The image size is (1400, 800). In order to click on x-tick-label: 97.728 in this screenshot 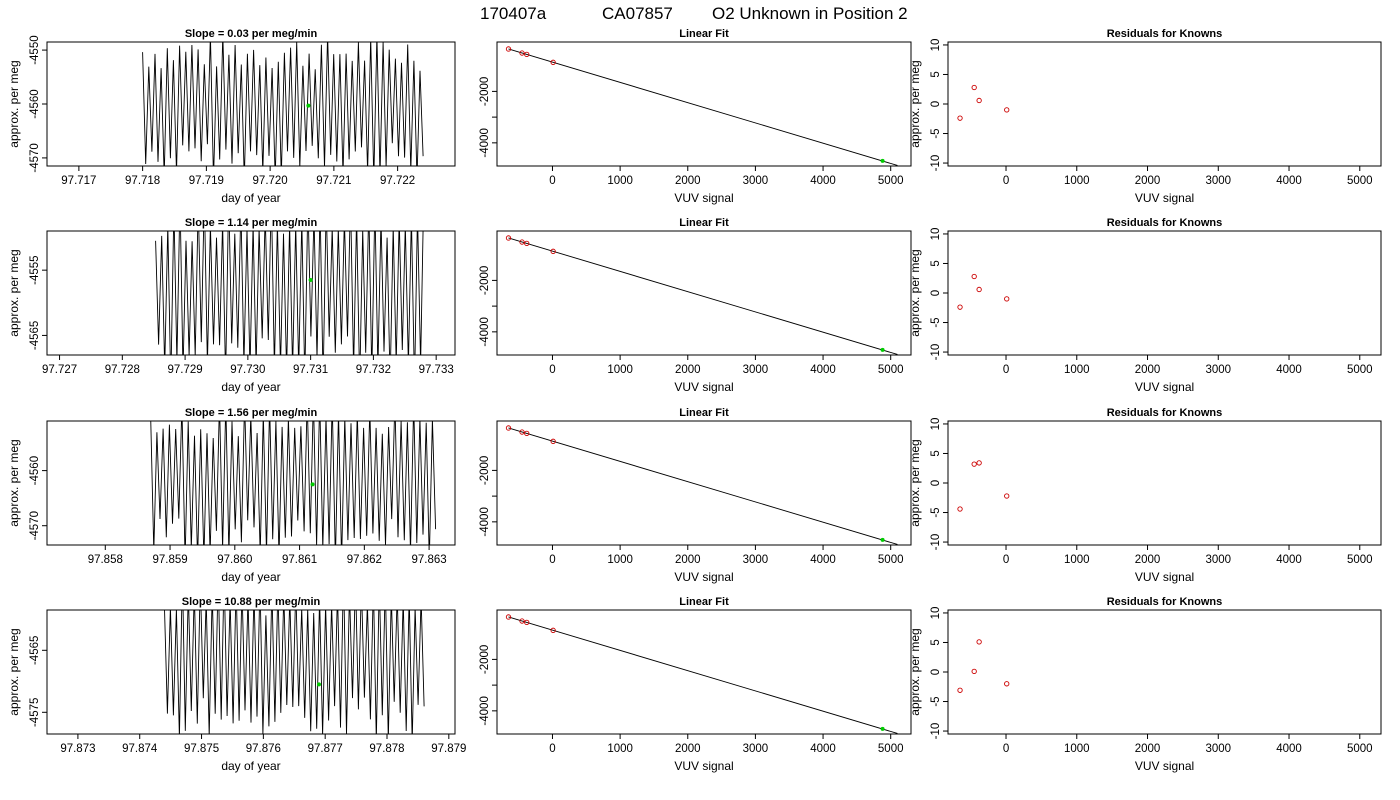, I will do `click(122, 370)`.